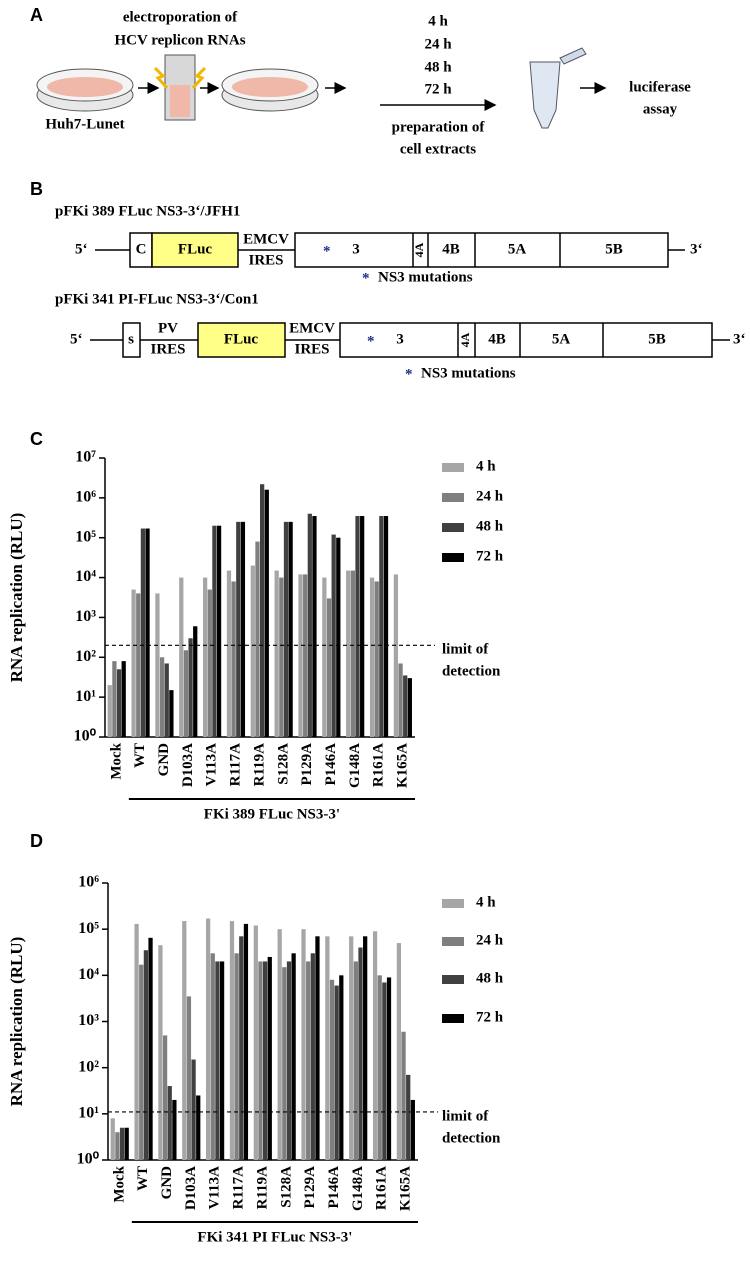  What do you see at coordinates (215, 1188) in the screenshot?
I see `x-tick-label: V113A` at bounding box center [215, 1188].